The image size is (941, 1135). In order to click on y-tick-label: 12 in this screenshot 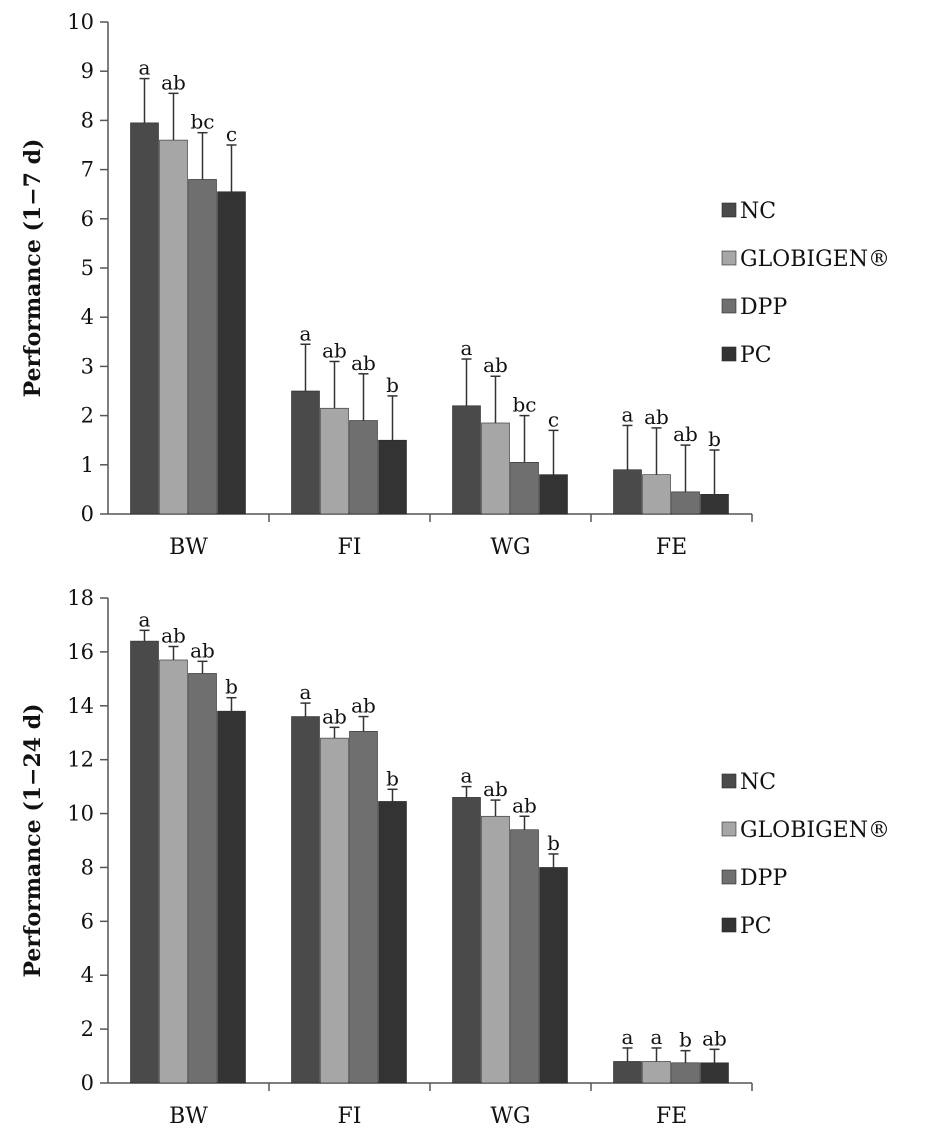, I will do `click(80, 760)`.